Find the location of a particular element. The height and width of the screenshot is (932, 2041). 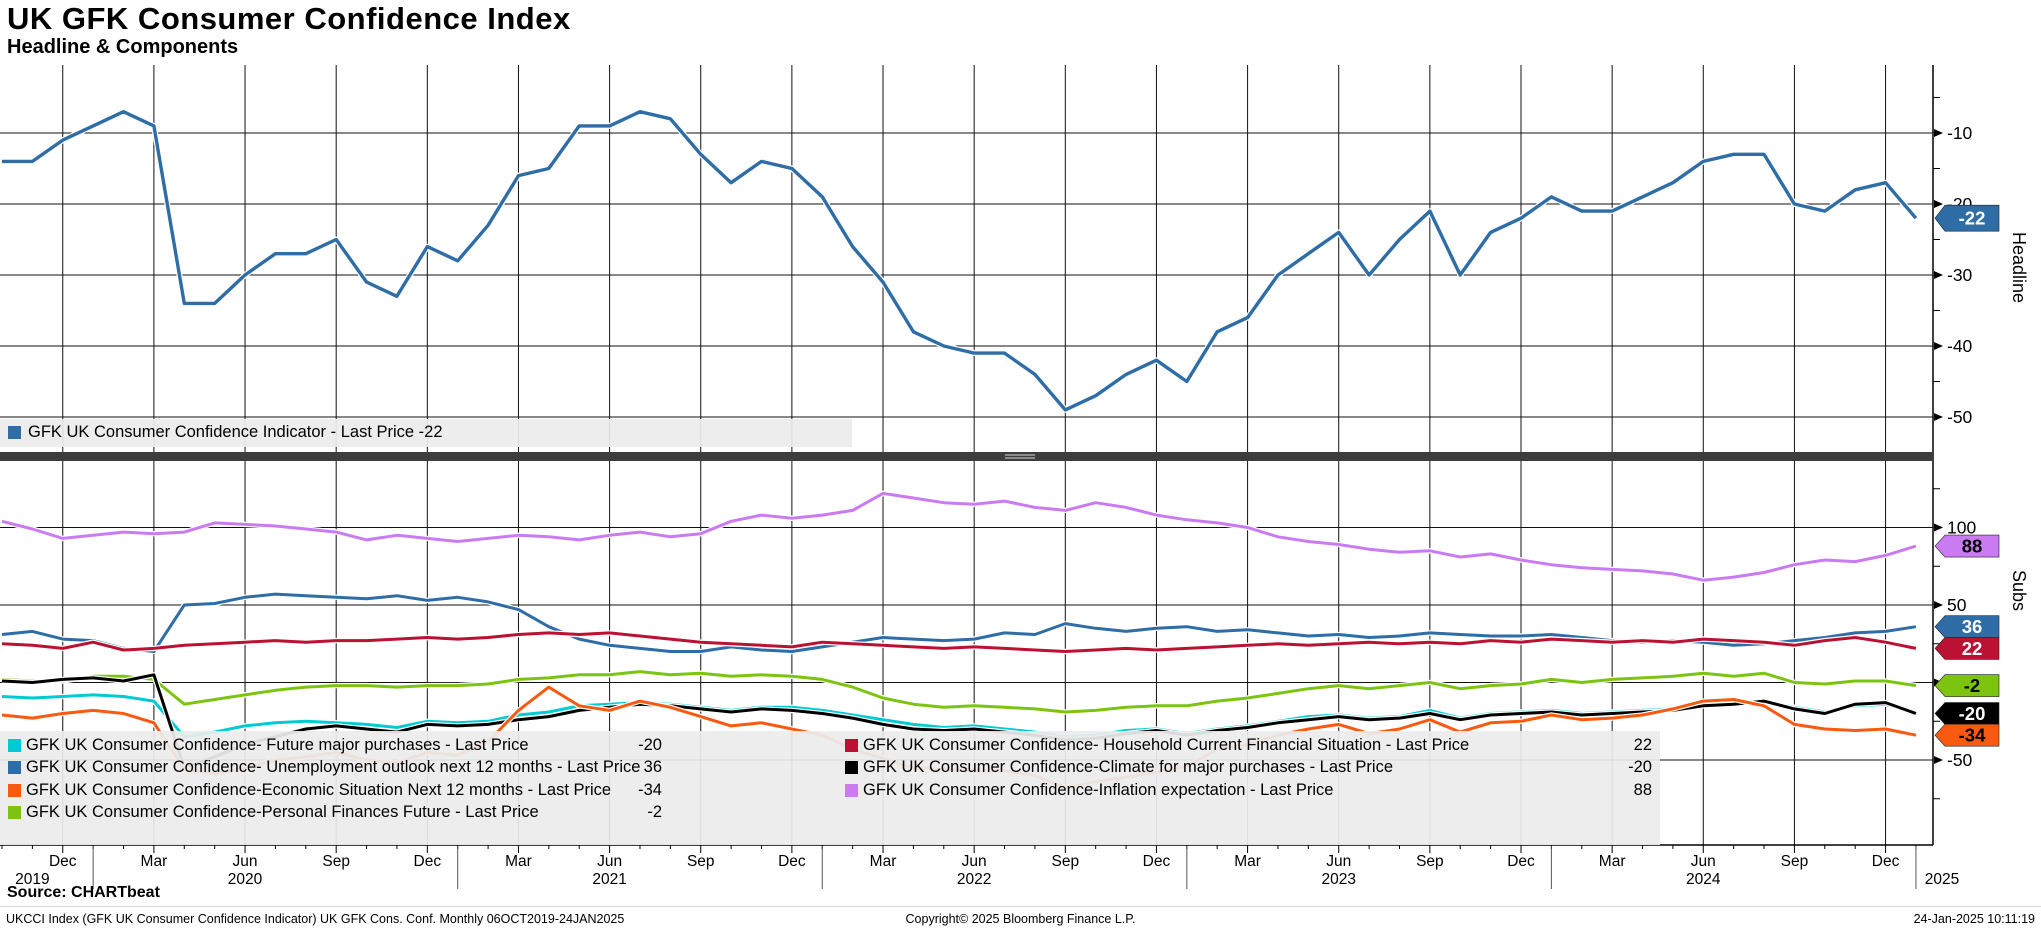

headline-axis-caption: Headline is located at coordinates (2019, 268).